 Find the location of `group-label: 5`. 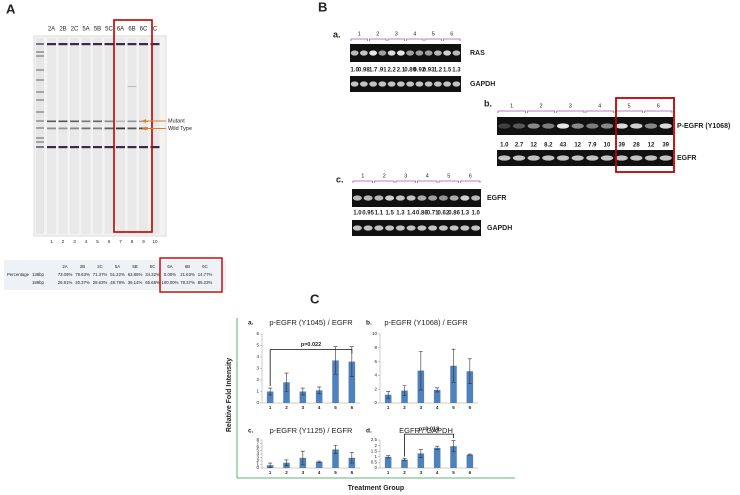

group-label: 5 is located at coordinates (448, 176).